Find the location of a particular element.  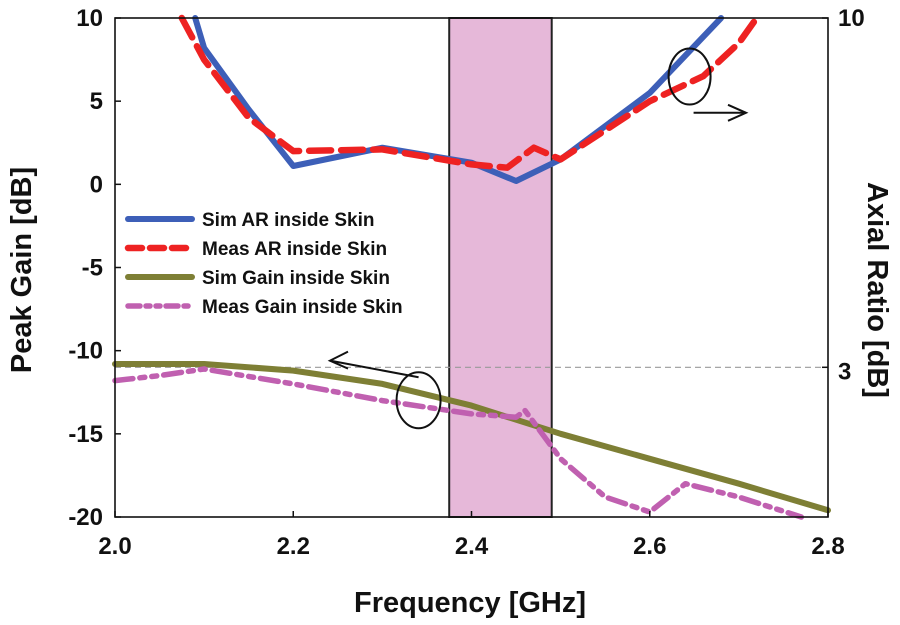

y-left-tick-label: 0 is located at coordinates (96, 184).